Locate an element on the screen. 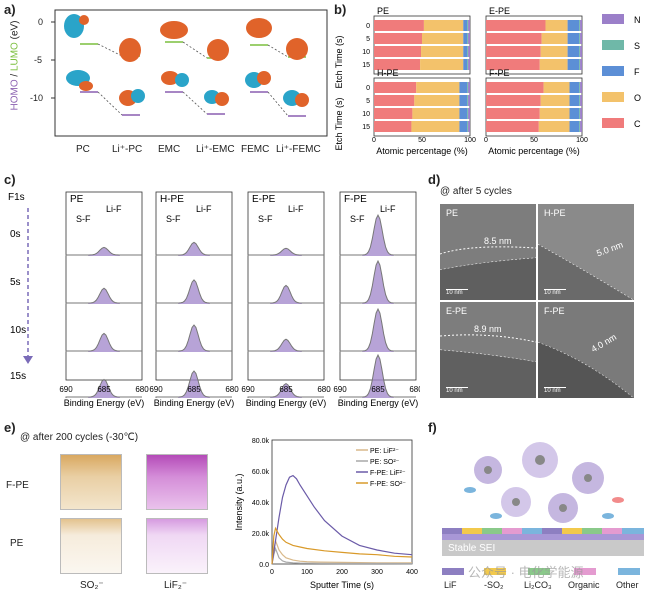  lif-label-F-PE: Li-F is located at coordinates (388, 209).